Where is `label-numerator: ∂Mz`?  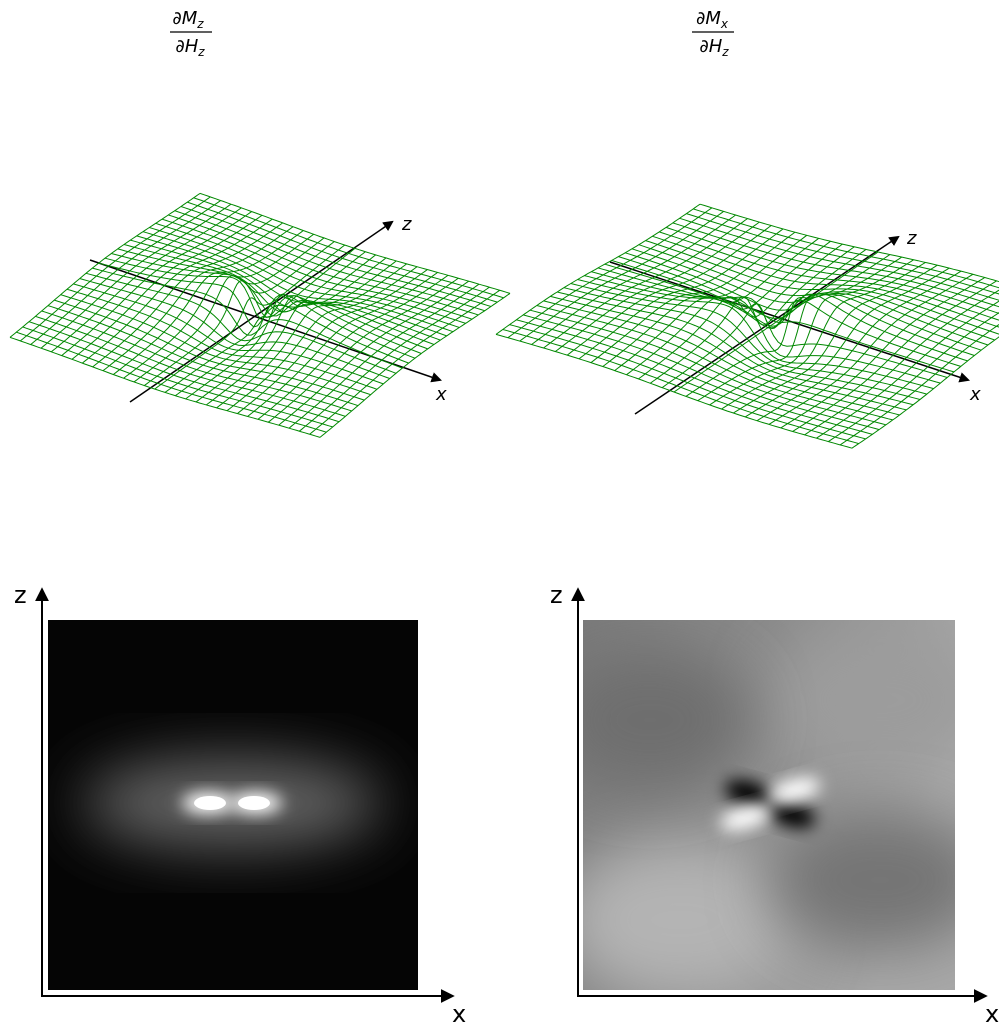
label-numerator: ∂Mz is located at coordinates (188, 19).